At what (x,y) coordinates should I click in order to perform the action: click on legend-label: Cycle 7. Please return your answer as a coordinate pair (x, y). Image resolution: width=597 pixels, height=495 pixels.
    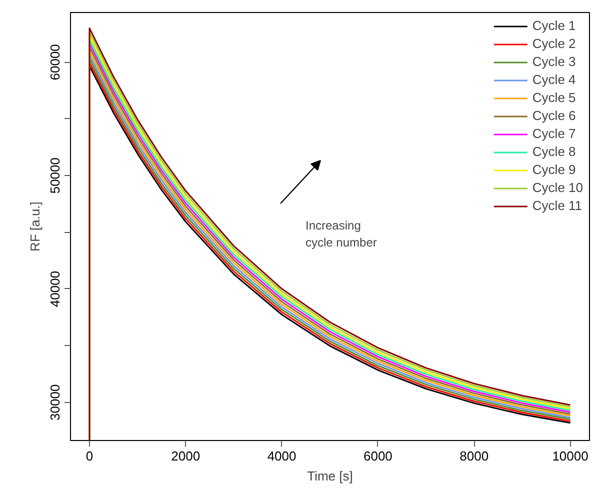
    Looking at the image, I should click on (554, 133).